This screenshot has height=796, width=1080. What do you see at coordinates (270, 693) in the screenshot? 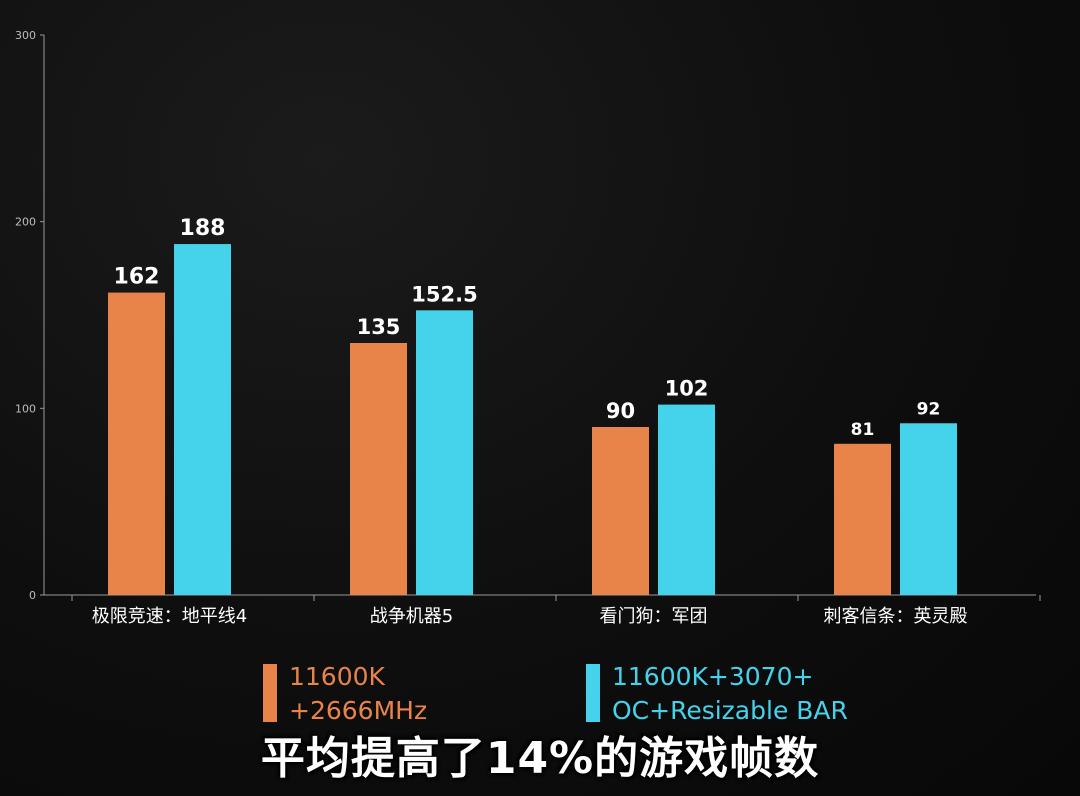
I see `legend-swatch-orange` at bounding box center [270, 693].